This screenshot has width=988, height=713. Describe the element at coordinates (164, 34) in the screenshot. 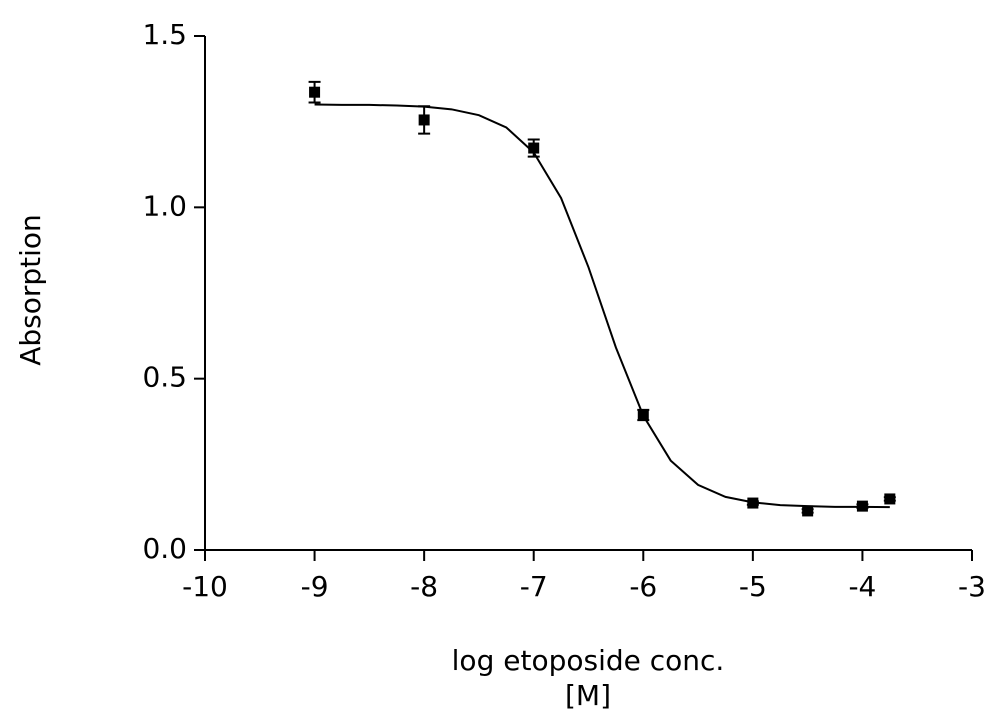

I see `y-tick-label: 1.5` at that location.